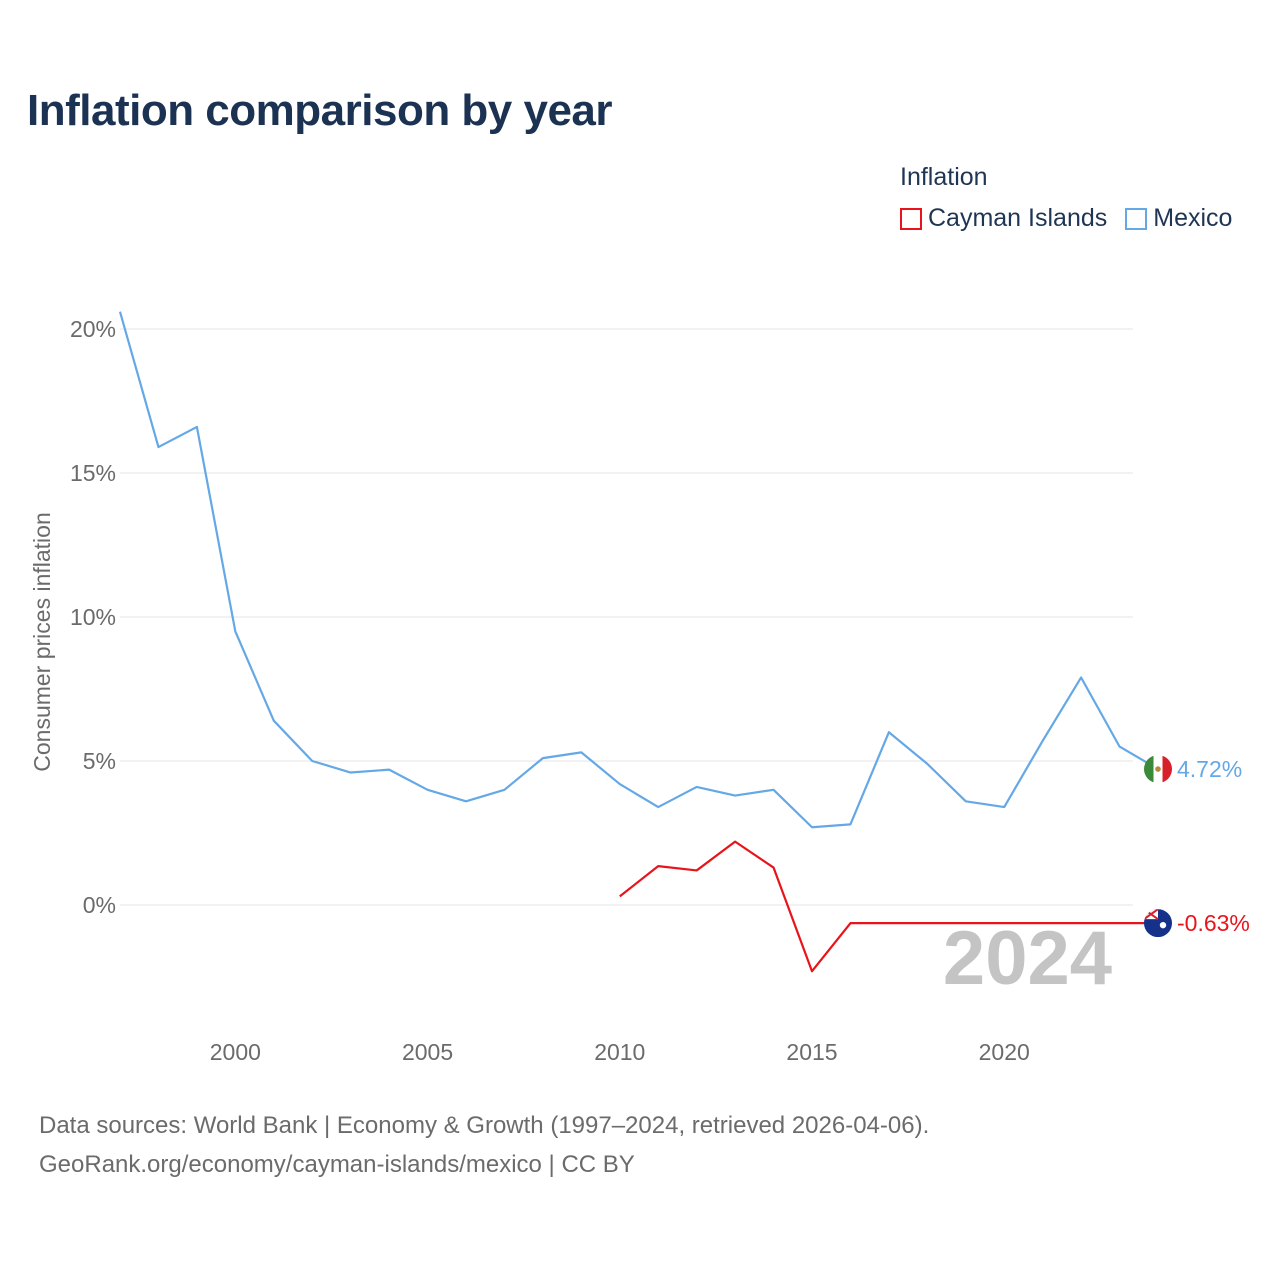  What do you see at coordinates (1027, 958) in the screenshot?
I see `current-year-watermark: 2024` at bounding box center [1027, 958].